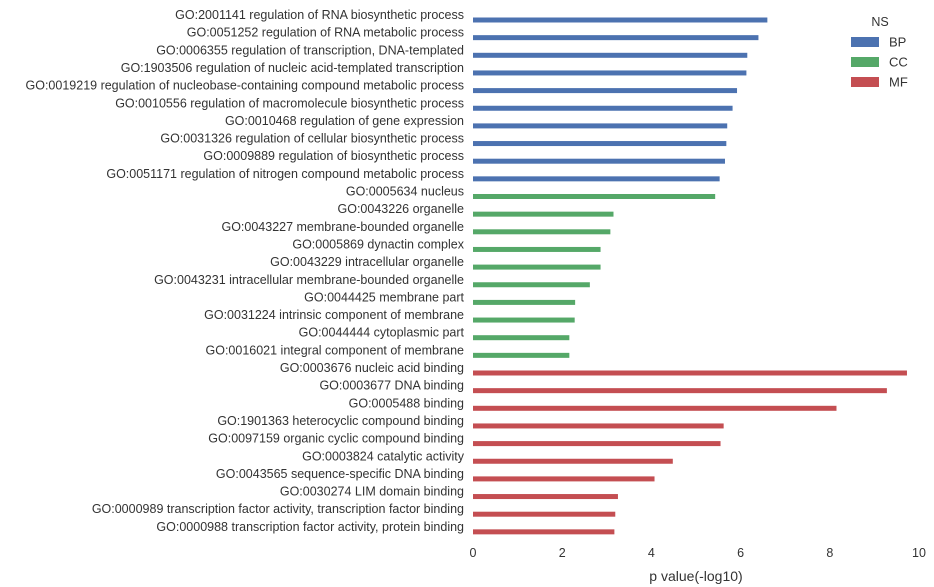  Describe the element at coordinates (898, 62) in the screenshot. I see `legend-label-cc: CC` at that location.